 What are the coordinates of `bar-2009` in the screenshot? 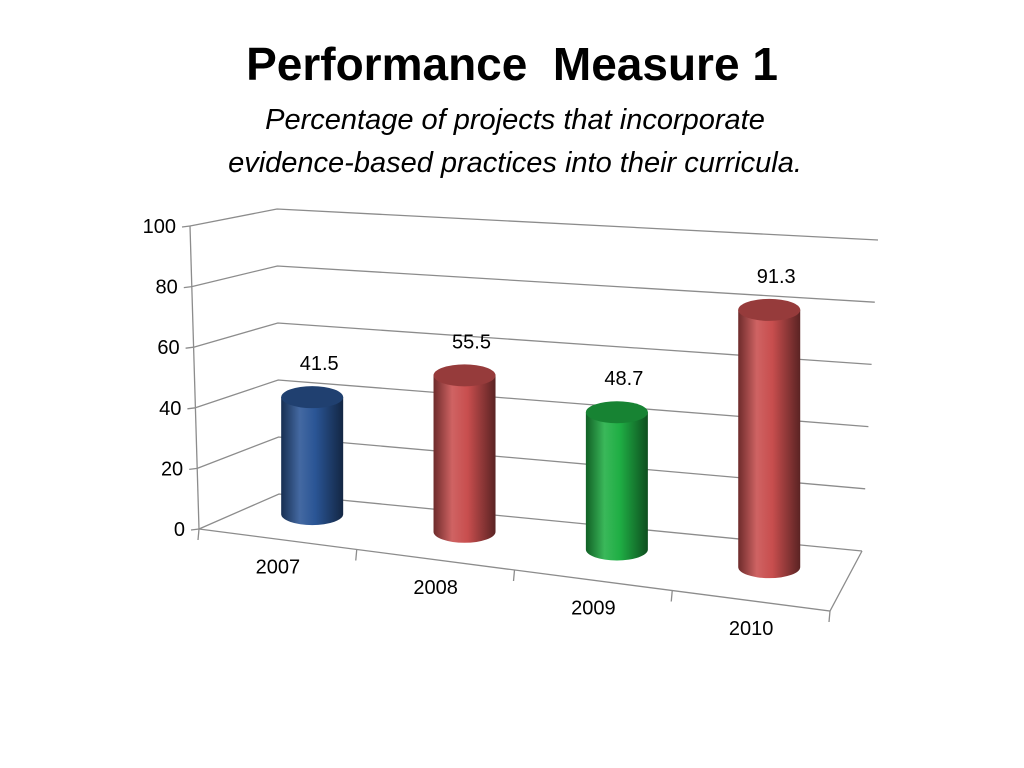 It's located at (617, 480).